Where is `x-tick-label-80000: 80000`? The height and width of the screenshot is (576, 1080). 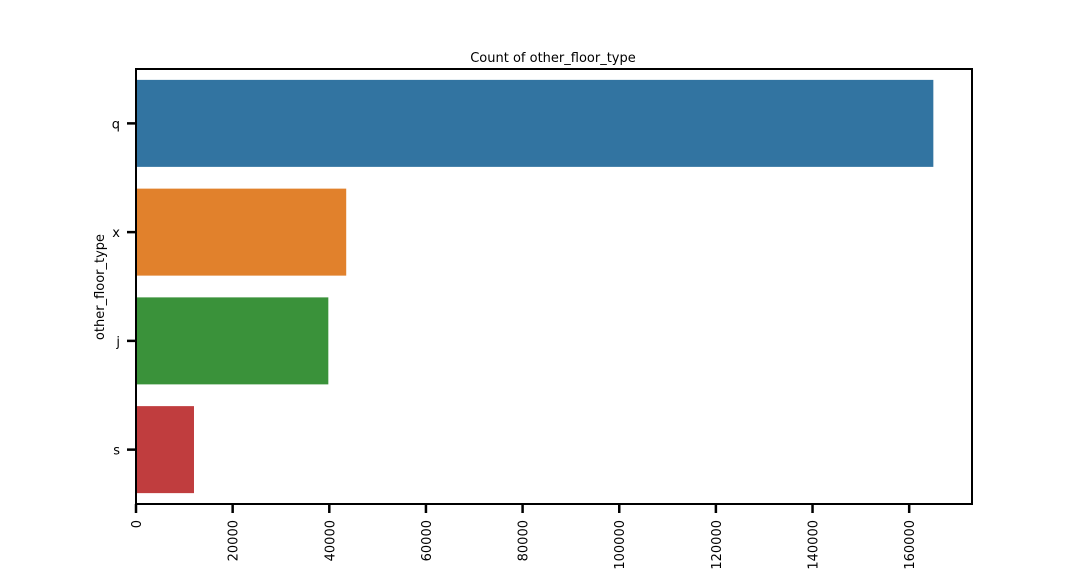
x-tick-label-80000: 80000 is located at coordinates (524, 540).